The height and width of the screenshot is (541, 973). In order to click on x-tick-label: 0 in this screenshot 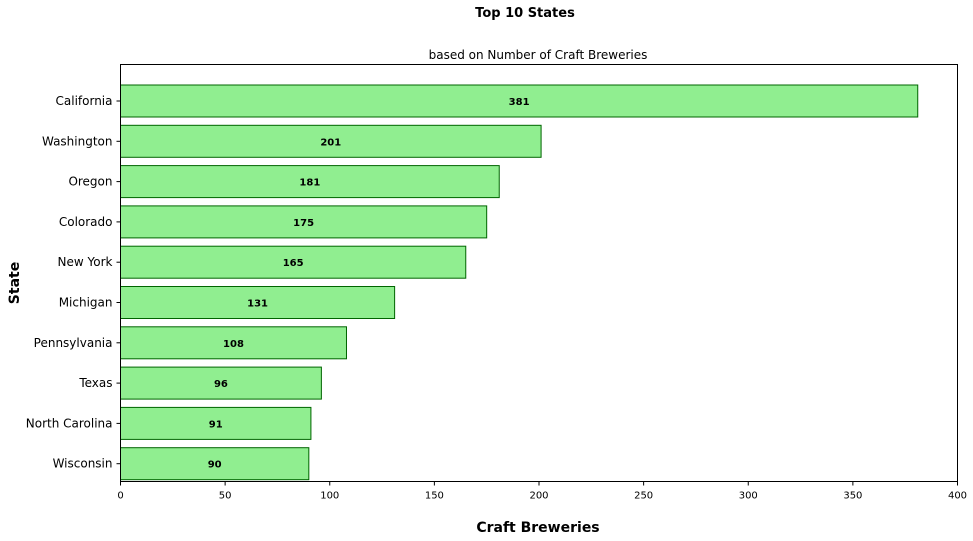, I will do `click(120, 496)`.